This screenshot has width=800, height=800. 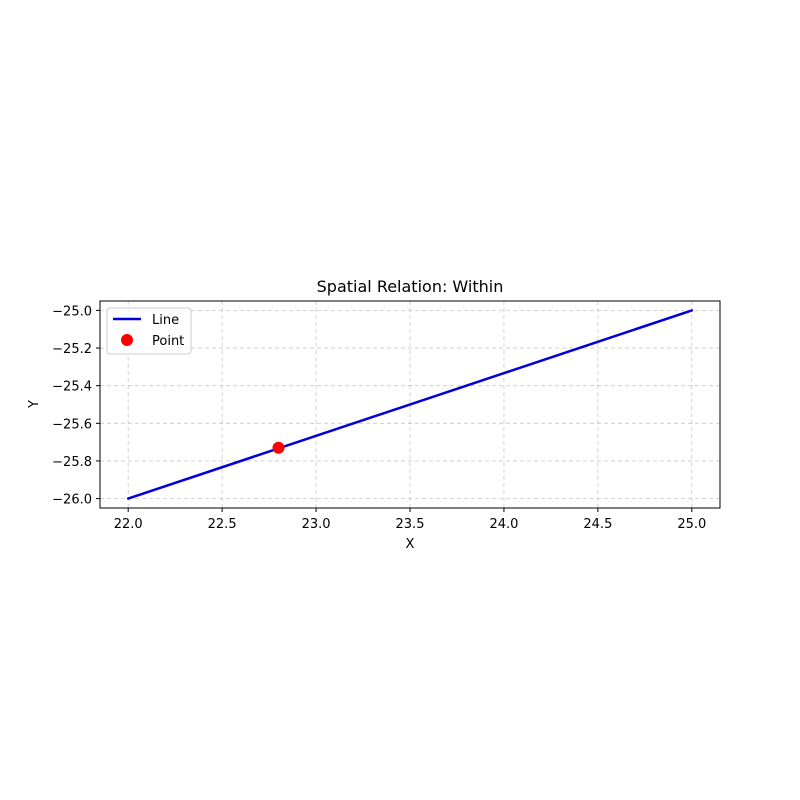 I want to click on x-axis-label: X, so click(x=410, y=544).